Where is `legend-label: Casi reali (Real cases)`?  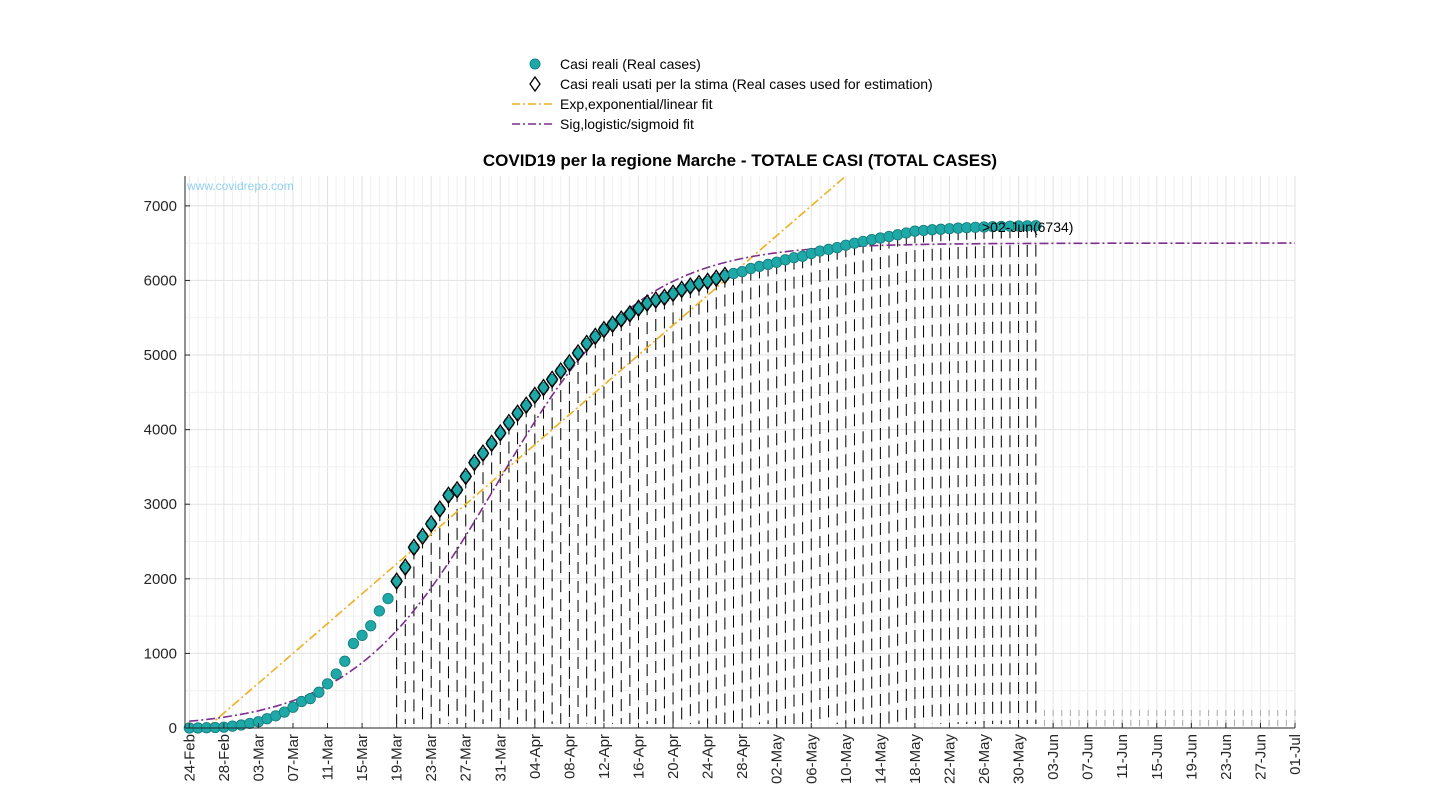 legend-label: Casi reali (Real cases) is located at coordinates (630, 64).